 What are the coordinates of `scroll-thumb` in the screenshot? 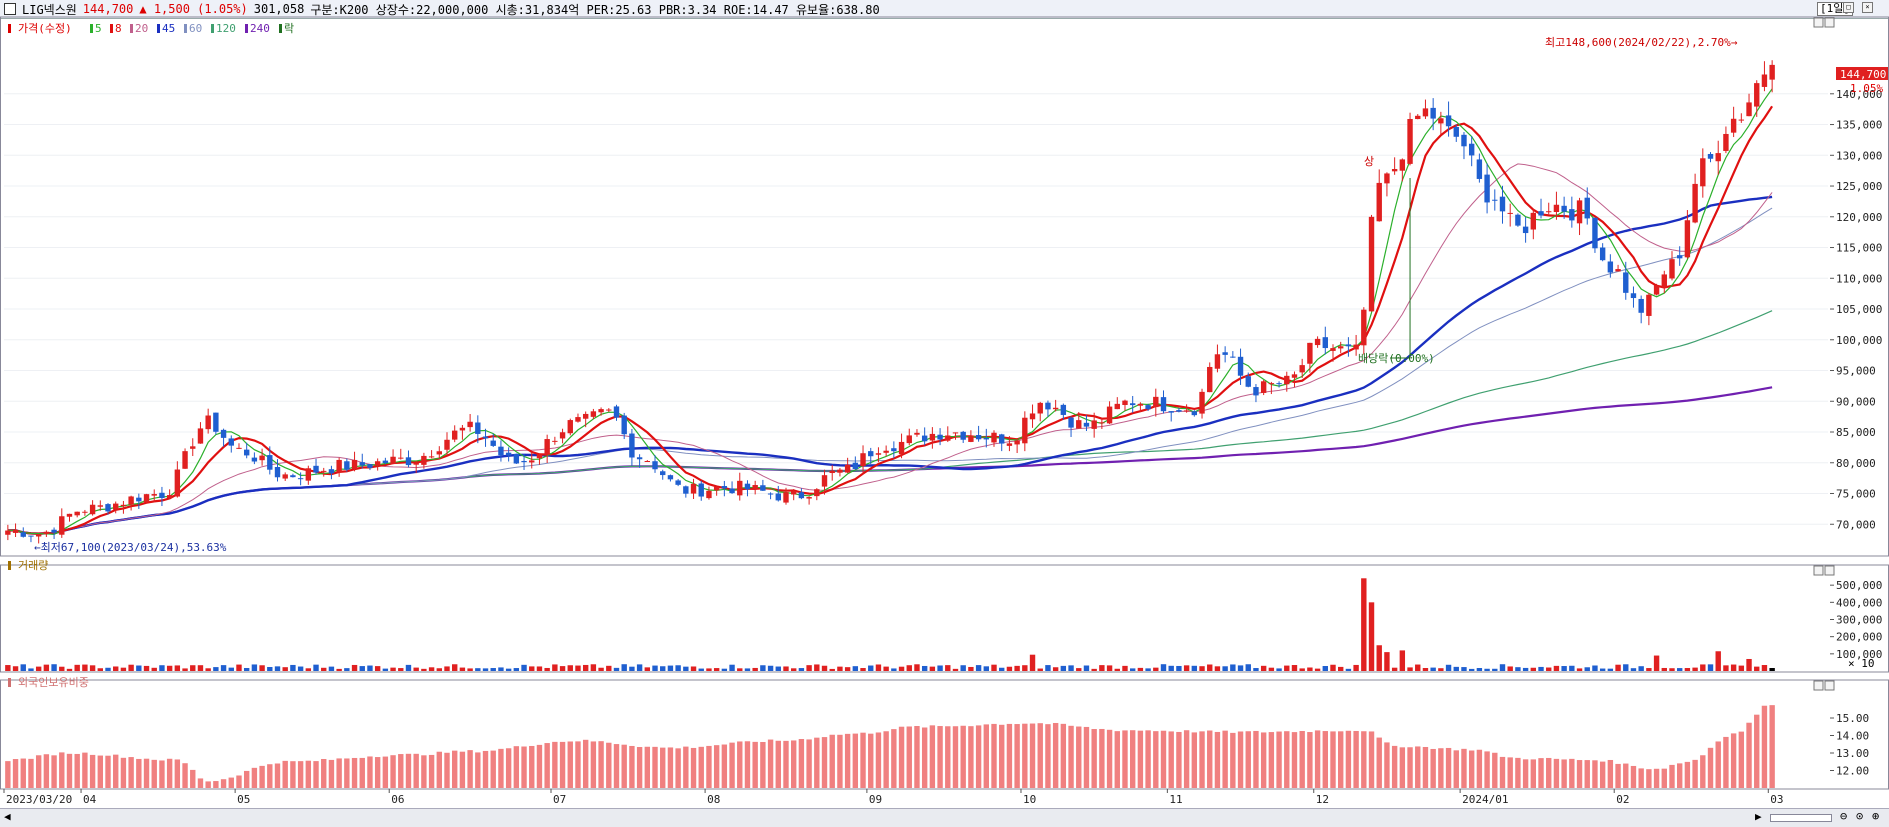 It's located at (1801, 818).